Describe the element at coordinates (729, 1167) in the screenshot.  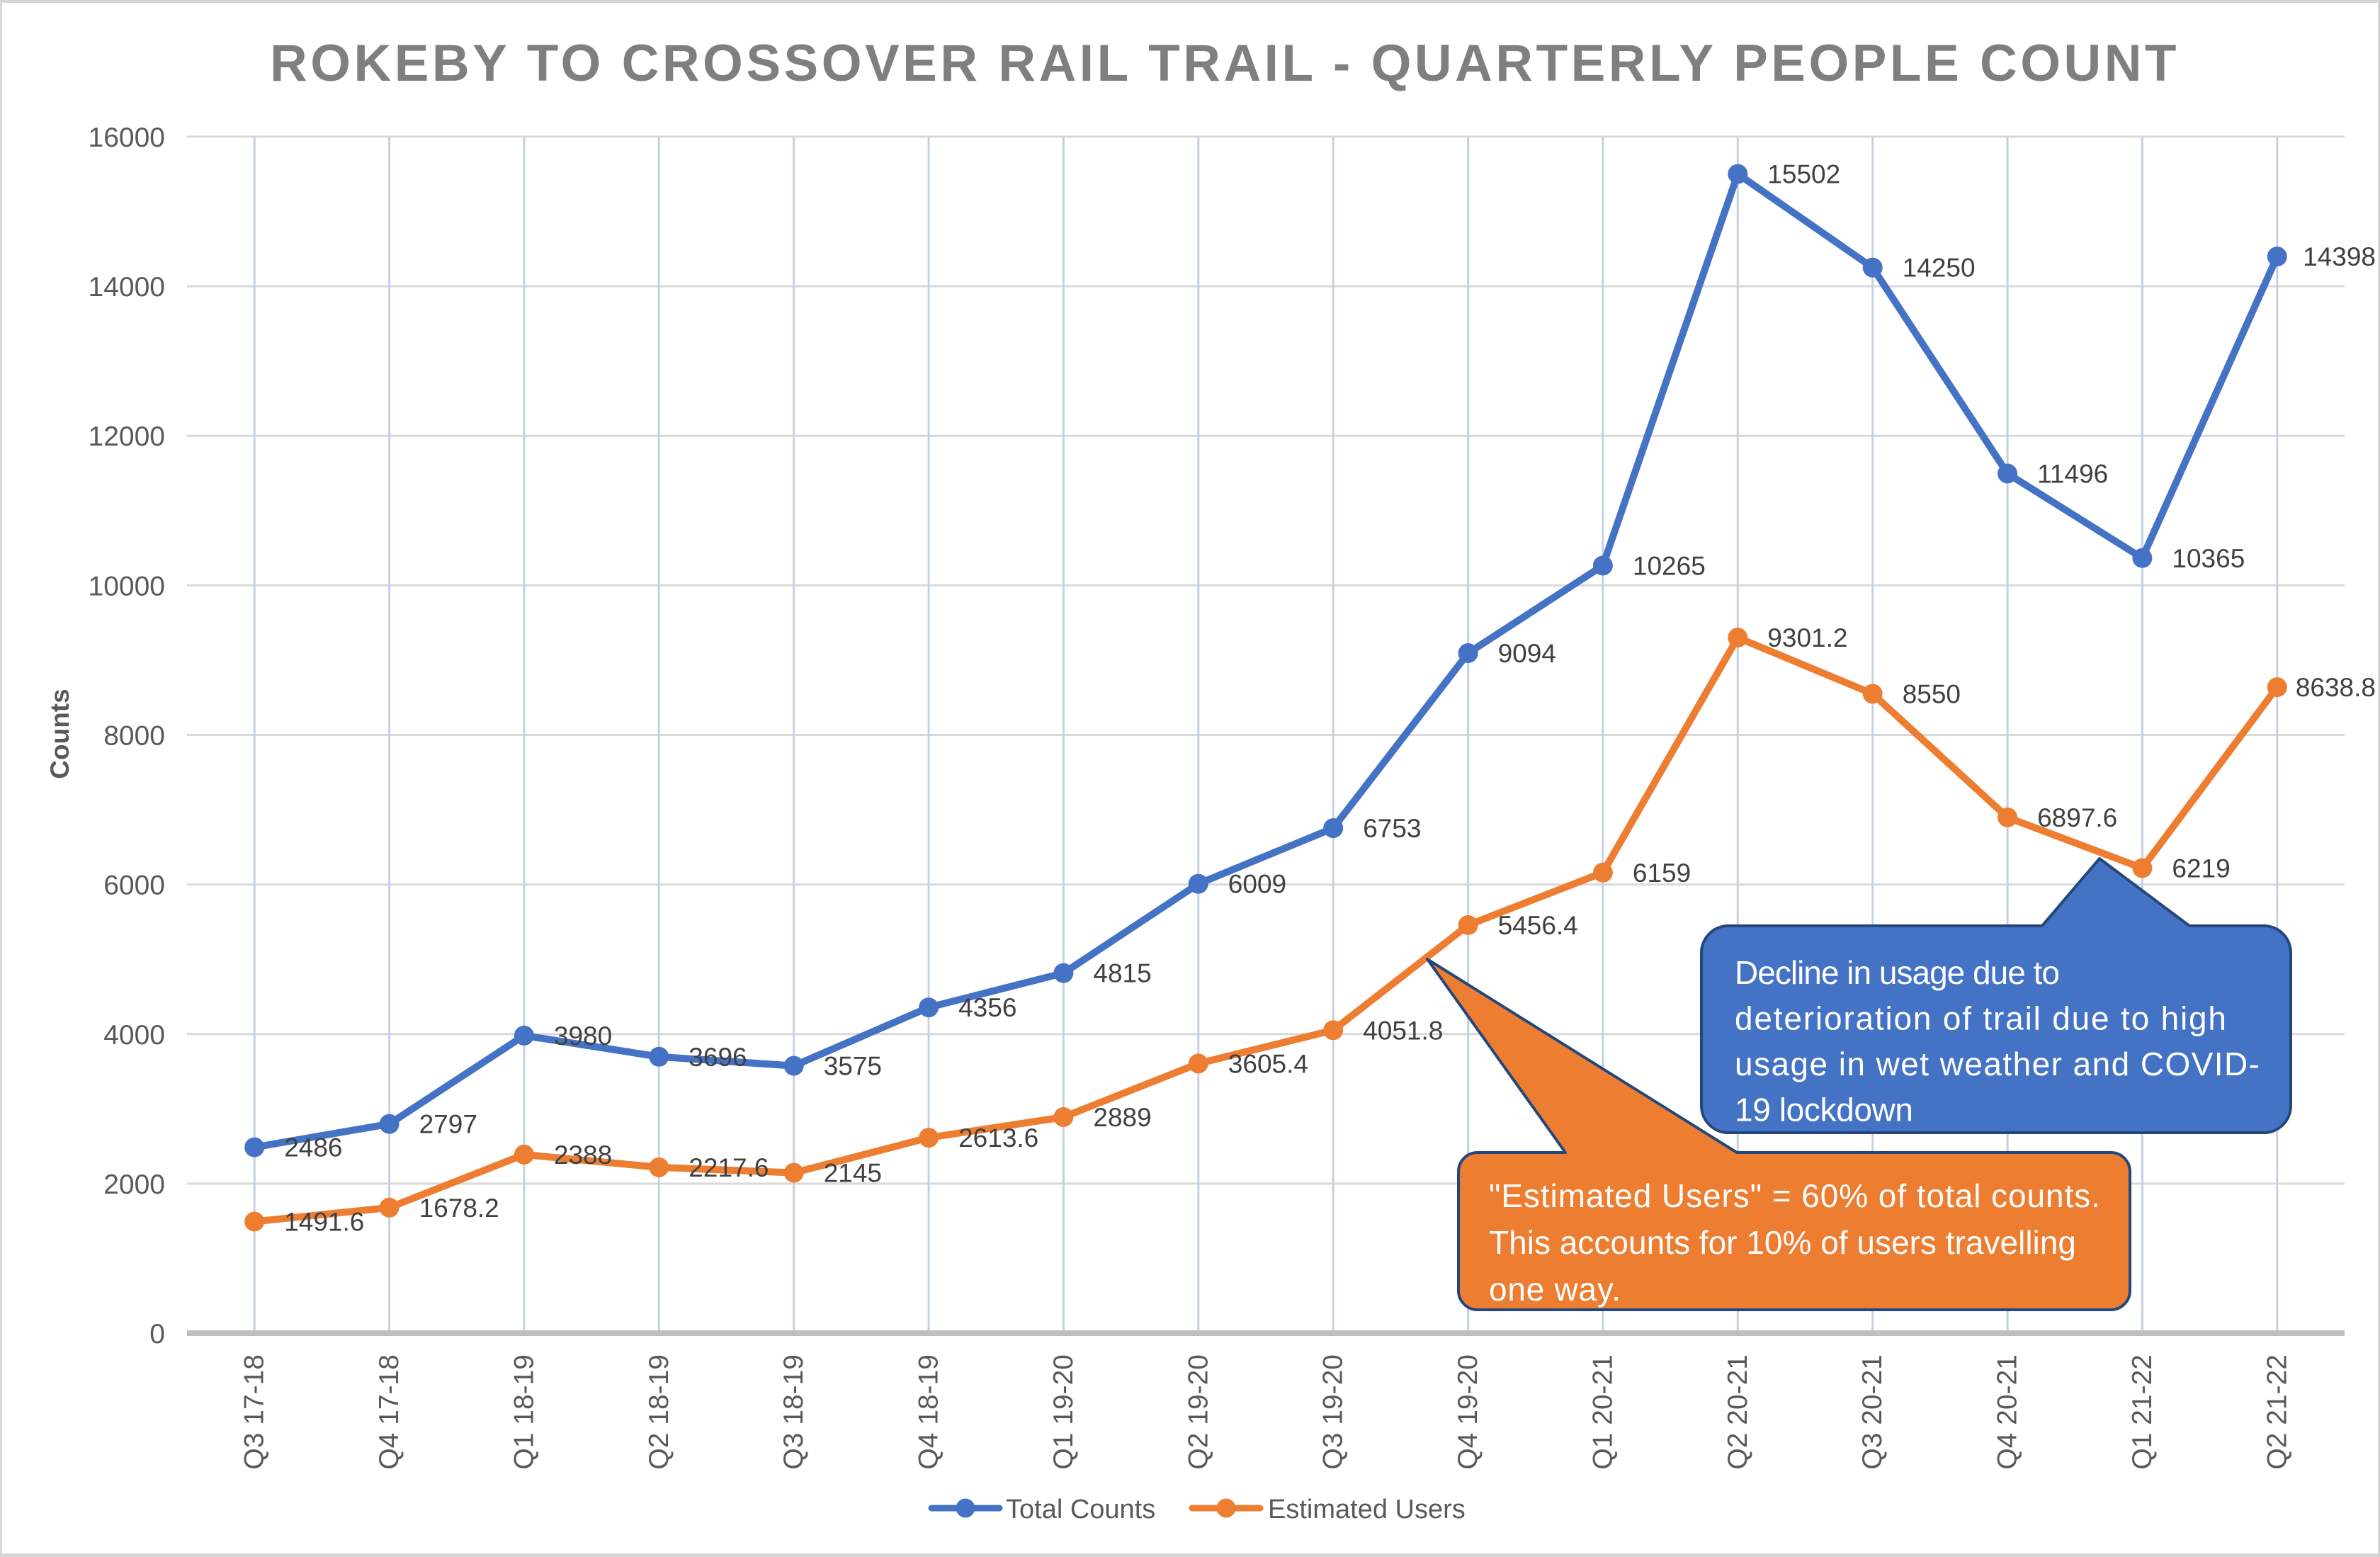
I see `svg-text: 2217.6` at that location.